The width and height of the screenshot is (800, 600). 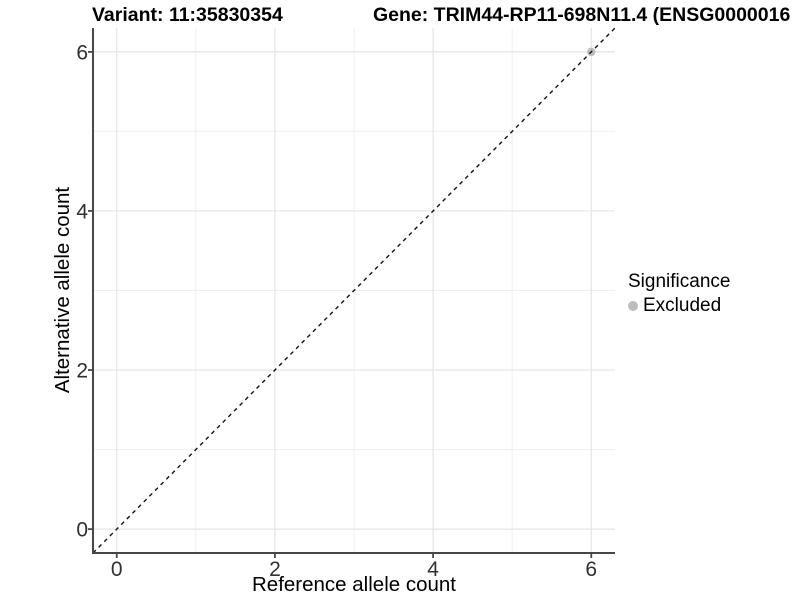 What do you see at coordinates (187, 15) in the screenshot?
I see `variant-title: Variant: 11:35830354` at bounding box center [187, 15].